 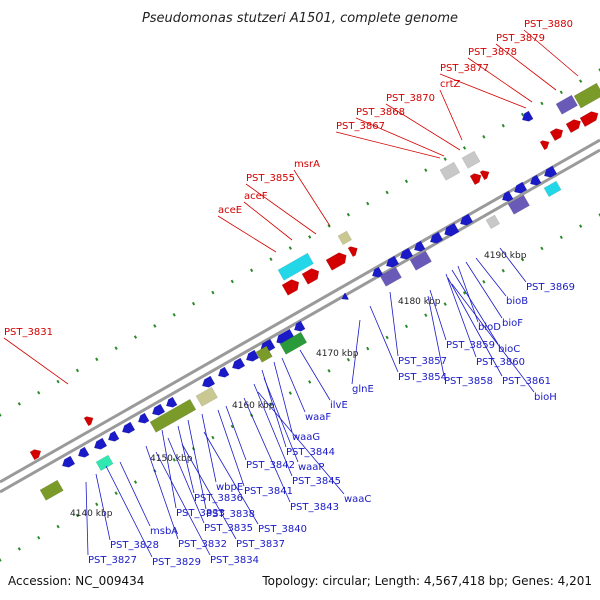 I want to click on gene-label-acef: aceF, so click(x=256, y=196).